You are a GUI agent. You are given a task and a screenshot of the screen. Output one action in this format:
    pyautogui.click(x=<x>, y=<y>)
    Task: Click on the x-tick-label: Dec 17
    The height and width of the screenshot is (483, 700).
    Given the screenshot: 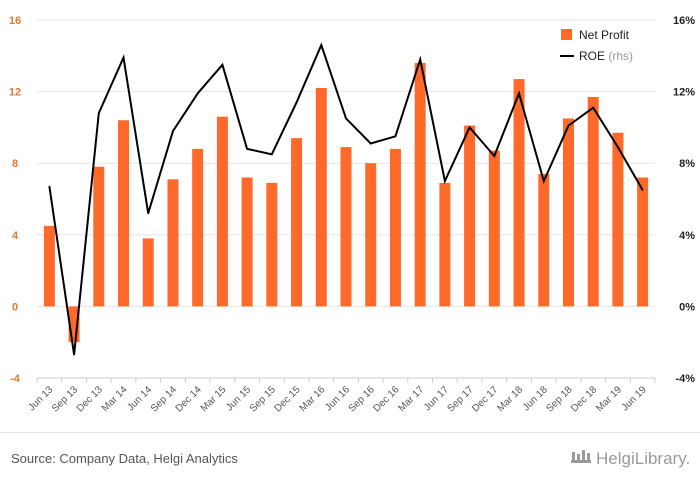 What is the action you would take?
    pyautogui.click(x=485, y=399)
    